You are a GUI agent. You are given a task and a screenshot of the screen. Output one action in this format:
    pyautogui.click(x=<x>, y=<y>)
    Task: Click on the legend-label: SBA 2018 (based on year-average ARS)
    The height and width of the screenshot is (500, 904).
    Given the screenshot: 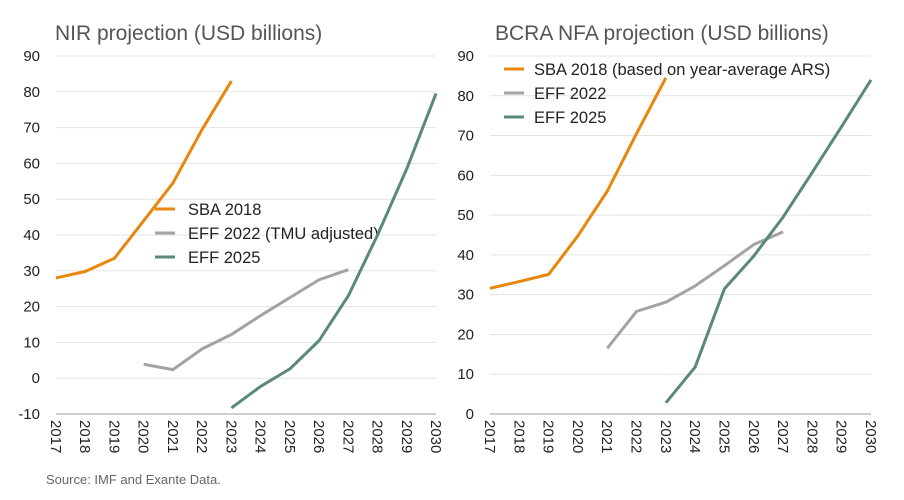 What is the action you would take?
    pyautogui.click(x=682, y=70)
    